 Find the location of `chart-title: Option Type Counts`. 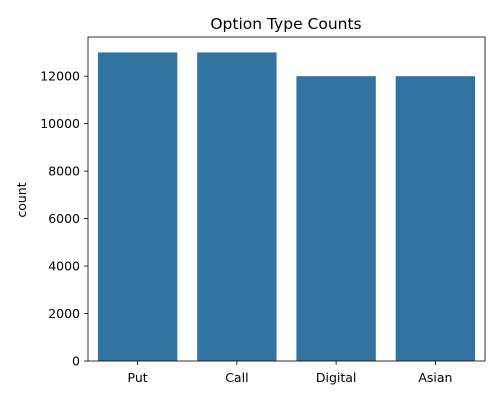

chart-title: Option Type Counts is located at coordinates (285, 24).